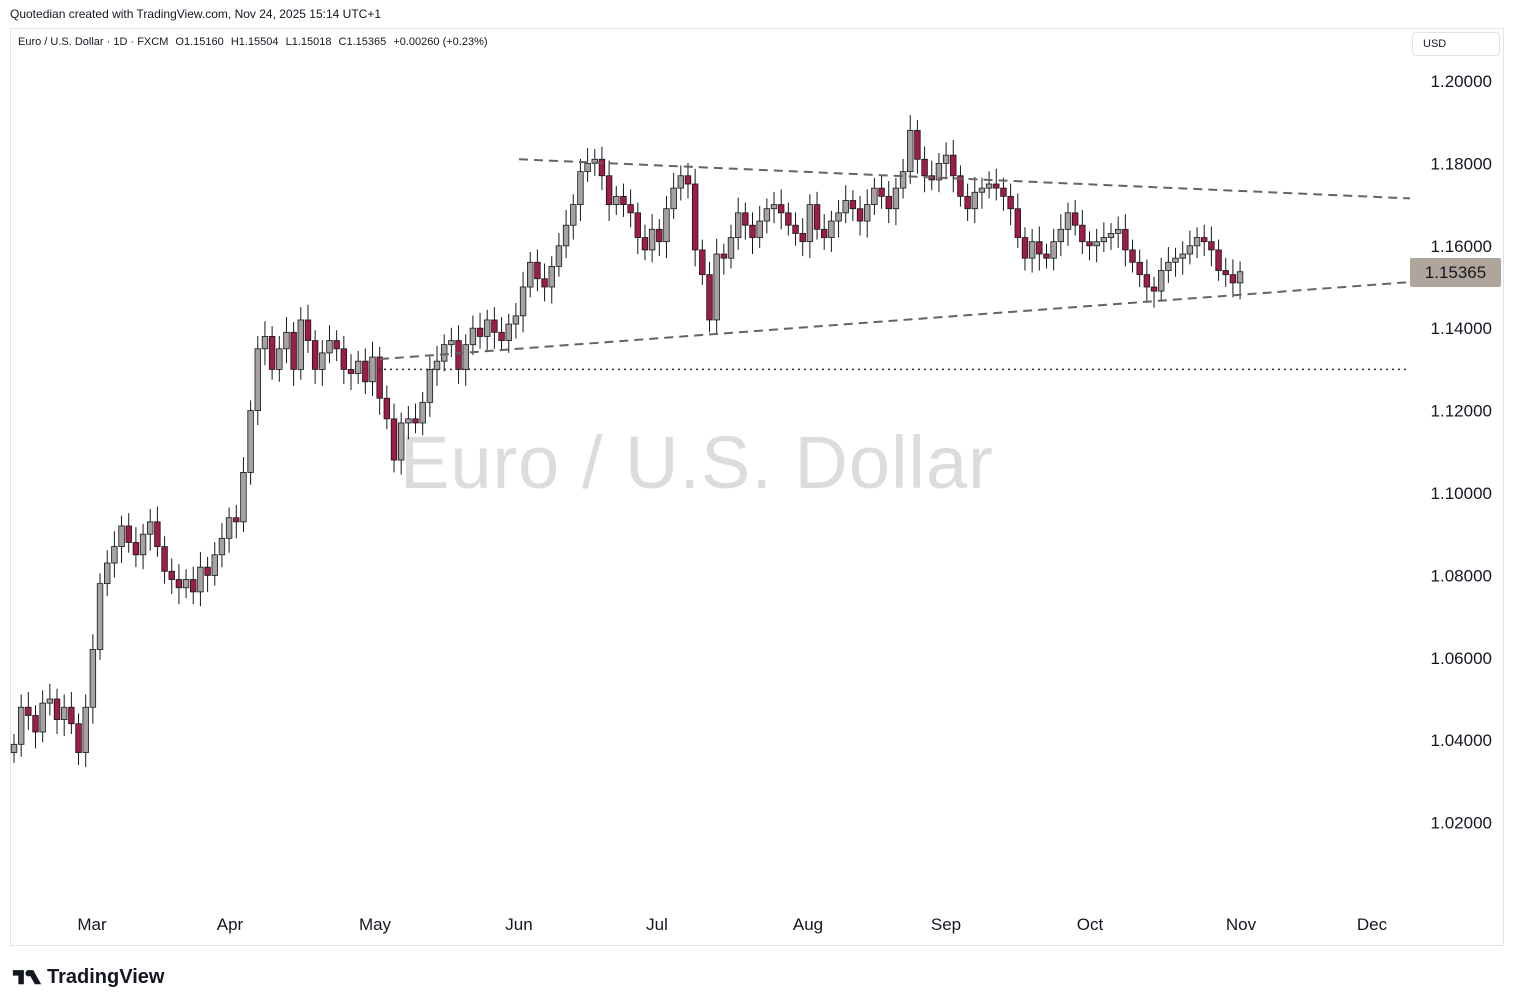  What do you see at coordinates (1461, 411) in the screenshot?
I see `price-tick-label: 1.12000` at bounding box center [1461, 411].